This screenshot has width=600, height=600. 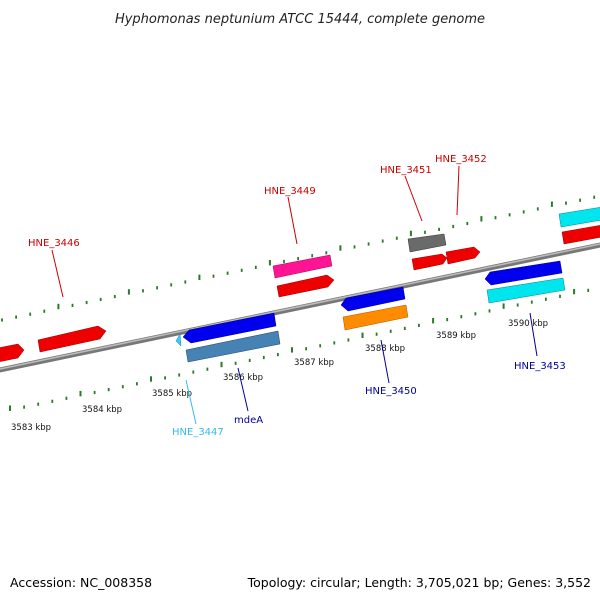 I want to click on reverse-genes, so click(x=370, y=311).